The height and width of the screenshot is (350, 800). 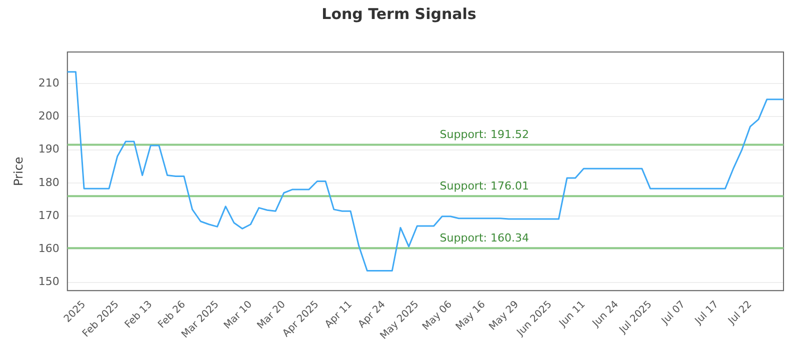 What do you see at coordinates (572, 314) in the screenshot?
I see `x-tick-label: Jun 11` at bounding box center [572, 314].